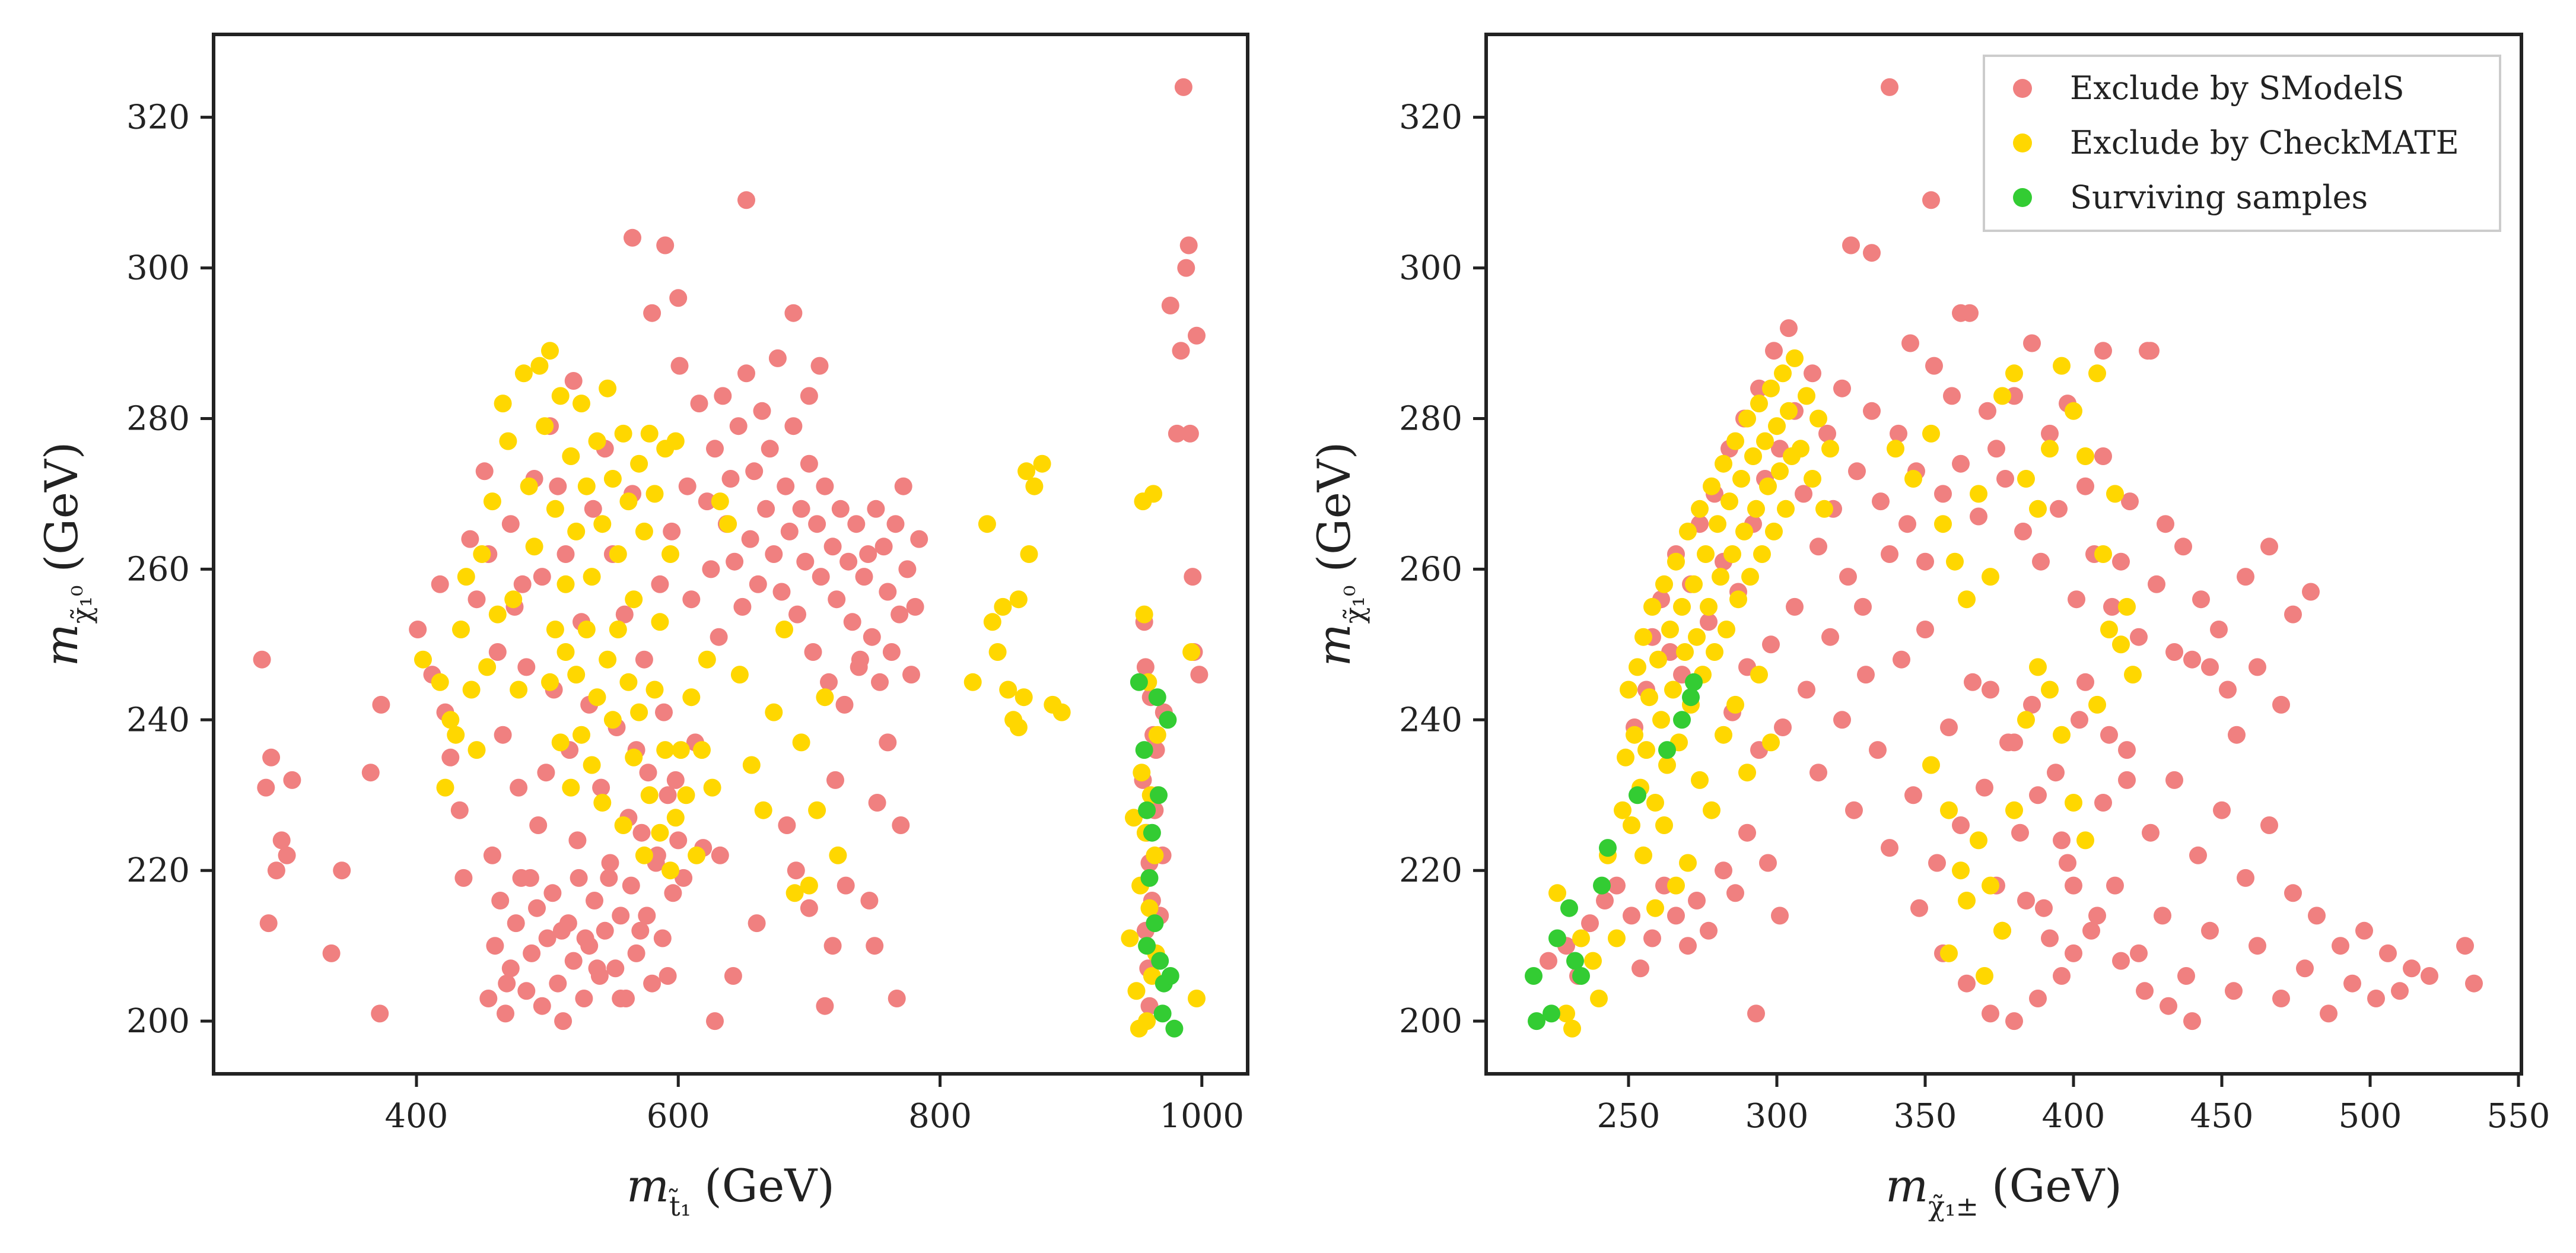 The height and width of the screenshot is (1253, 2576). I want to click on x-axis-title: mt̃₁ (GeV), so click(730, 1190).